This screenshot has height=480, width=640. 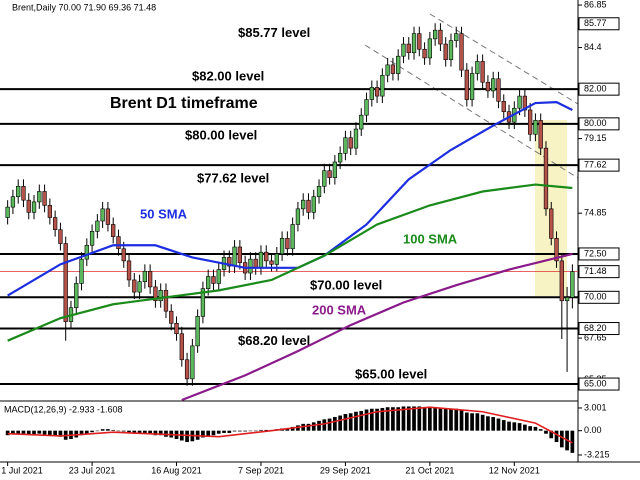 I want to click on level-axis-label: 85.77, so click(x=595, y=23).